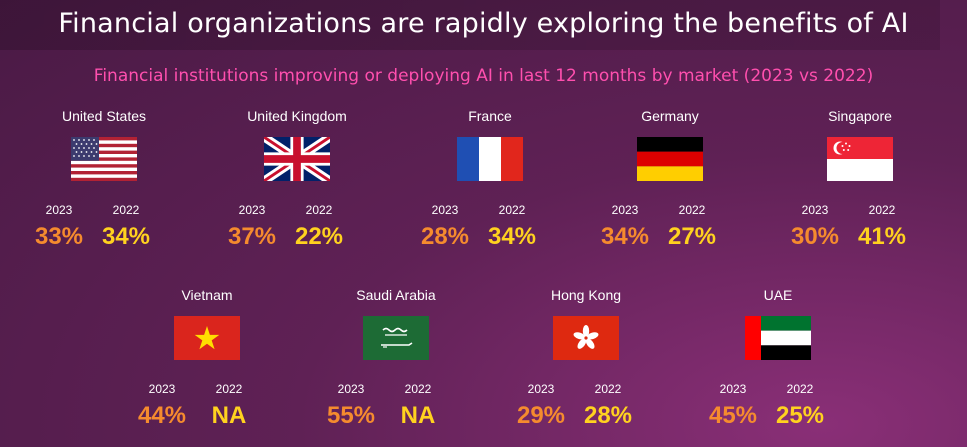 The width and height of the screenshot is (967, 447). What do you see at coordinates (104, 116) in the screenshot?
I see `market-name: United States` at bounding box center [104, 116].